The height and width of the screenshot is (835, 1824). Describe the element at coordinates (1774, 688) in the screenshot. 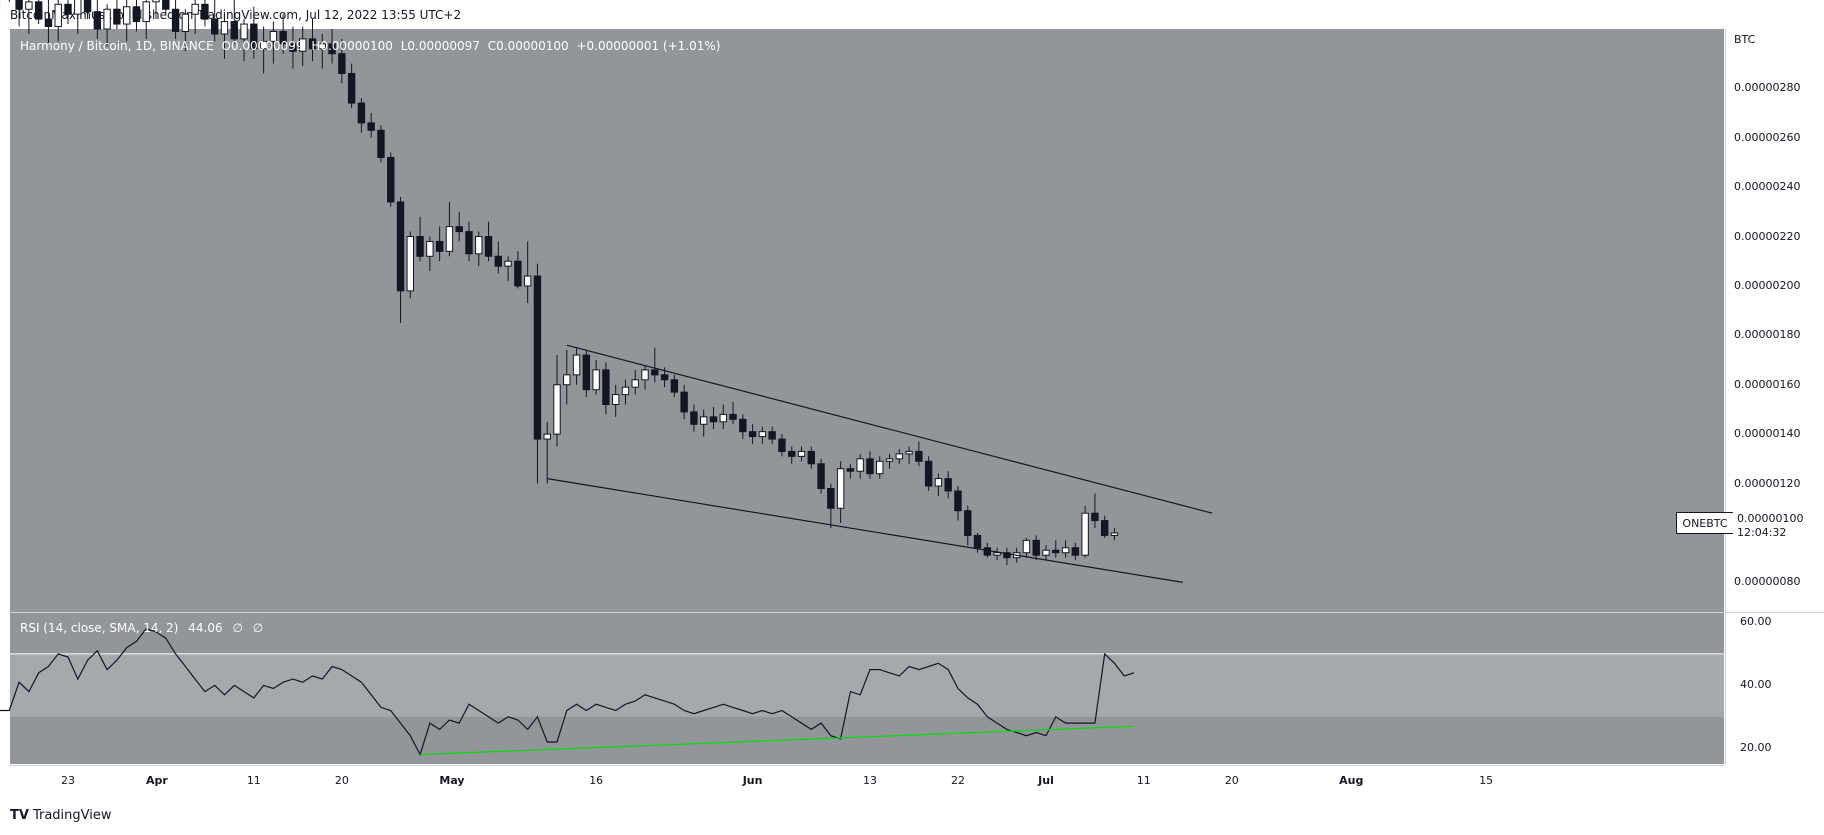

I see `rsi-axis: 60.00 40.00 20.00` at that location.